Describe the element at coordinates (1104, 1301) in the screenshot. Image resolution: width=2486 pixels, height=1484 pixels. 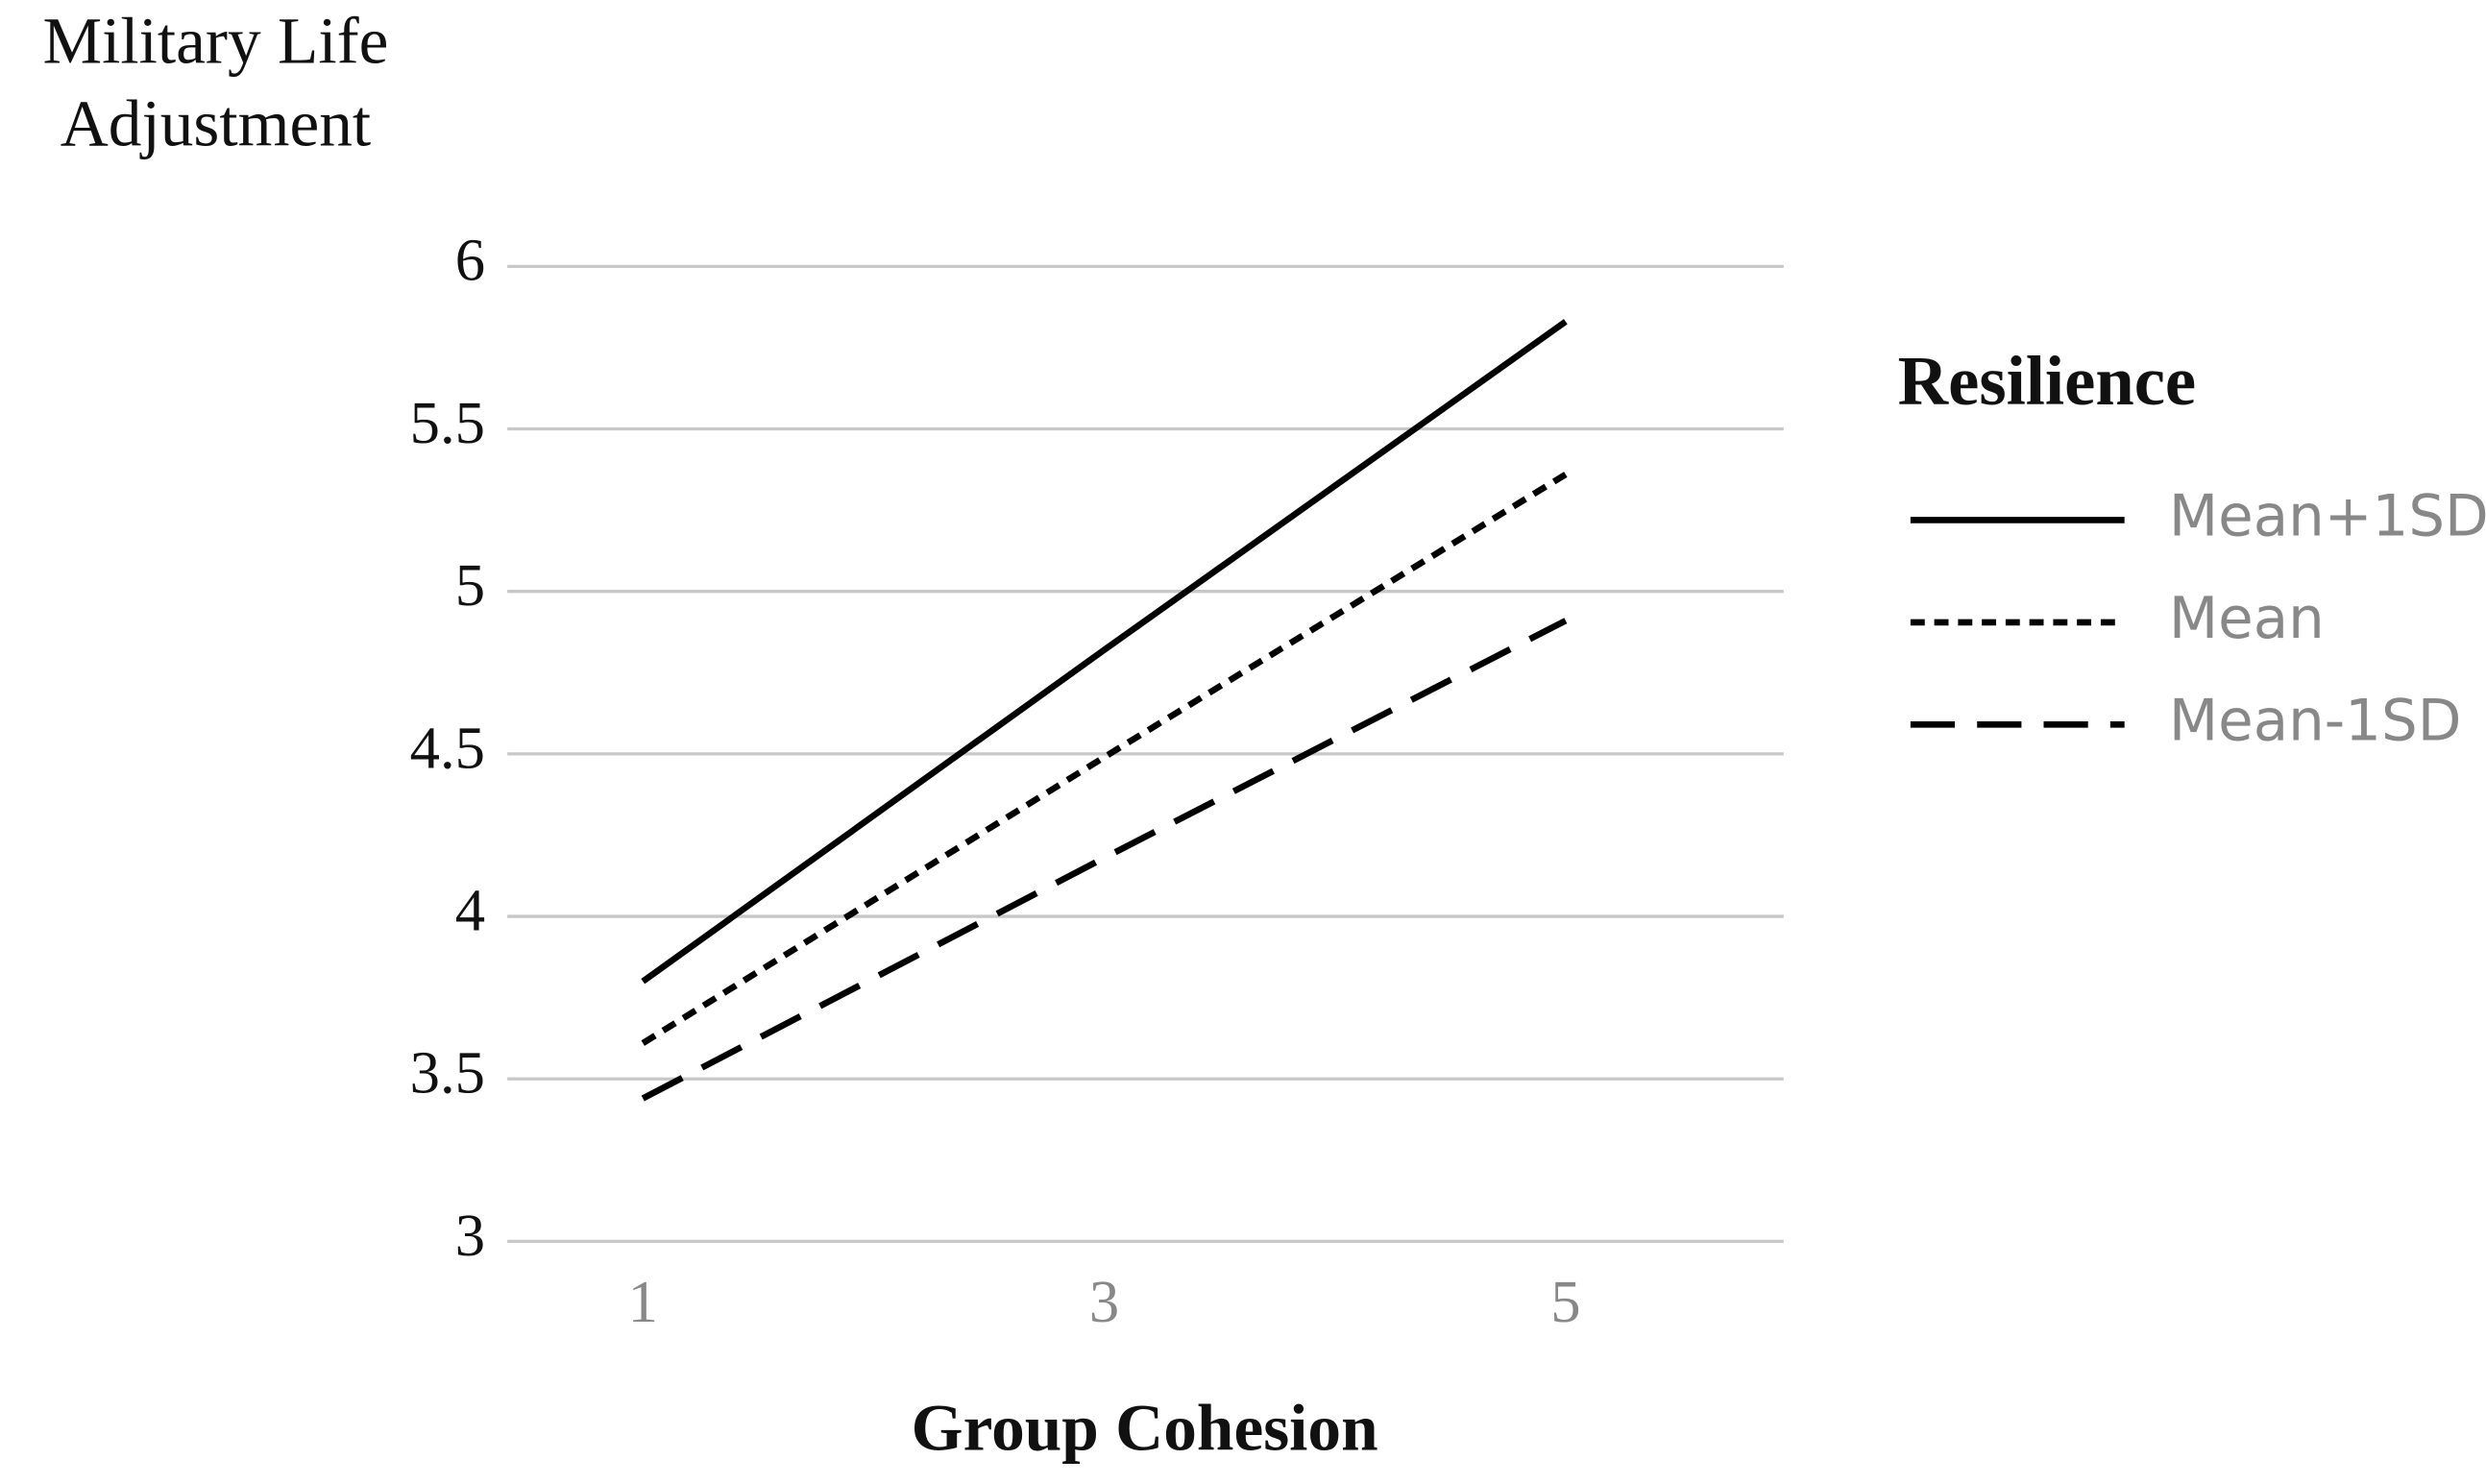
I see `x-tick-label: 3` at that location.